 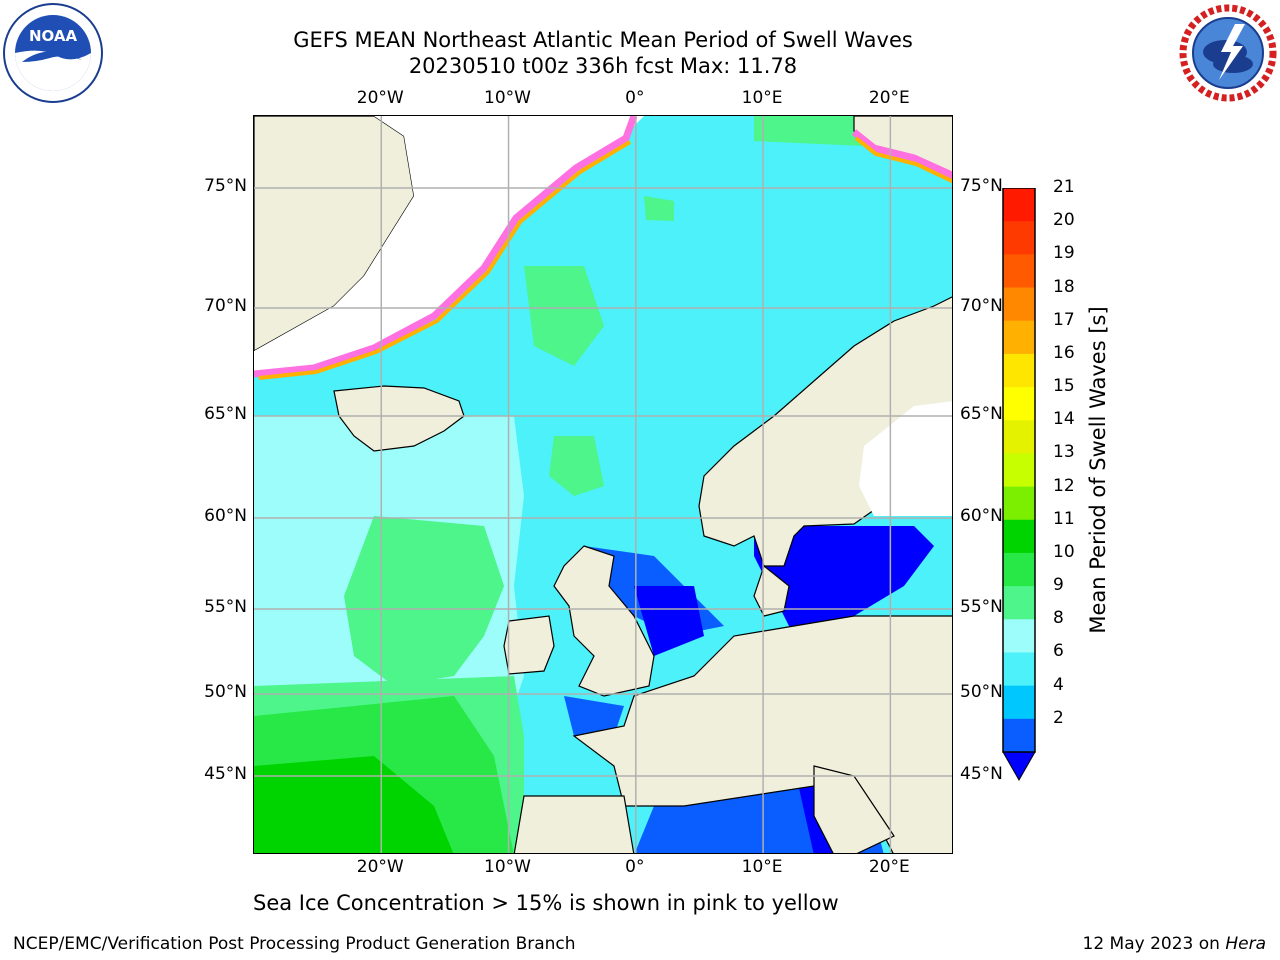 What do you see at coordinates (1019, 766) in the screenshot?
I see `colorbar-extend-arrow` at bounding box center [1019, 766].